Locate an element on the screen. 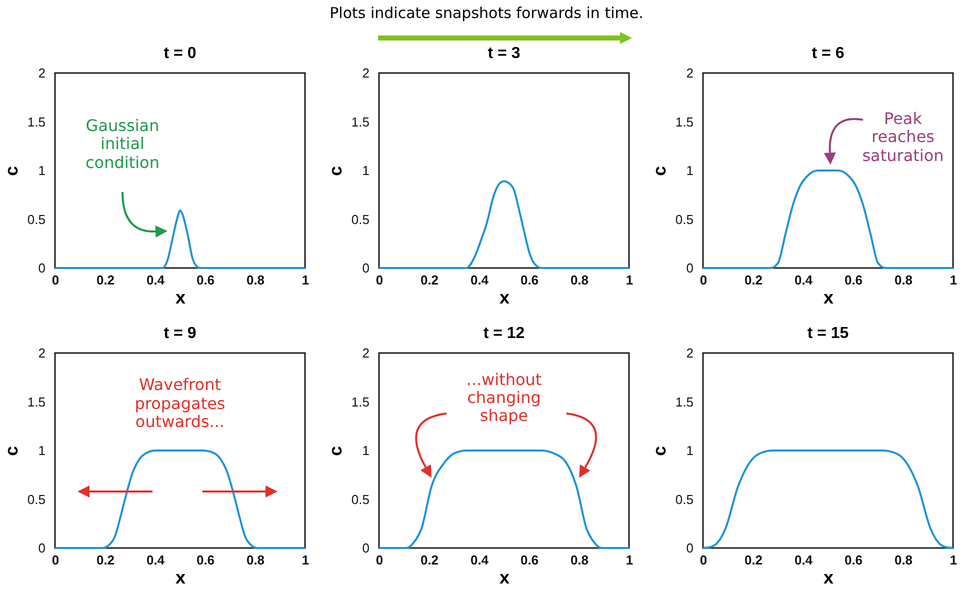  chart-title: t = 0 is located at coordinates (180, 53).